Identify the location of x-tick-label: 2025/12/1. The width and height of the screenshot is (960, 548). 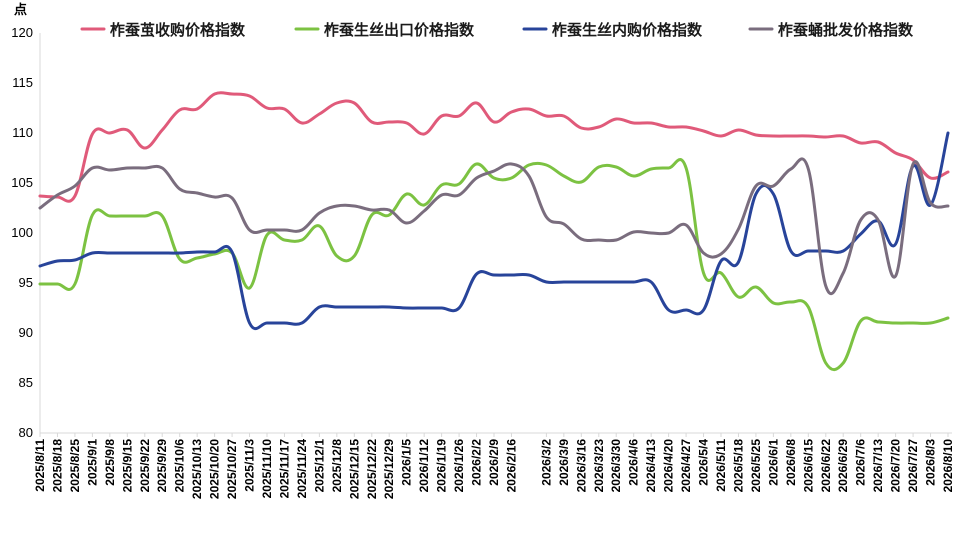
(319, 466).